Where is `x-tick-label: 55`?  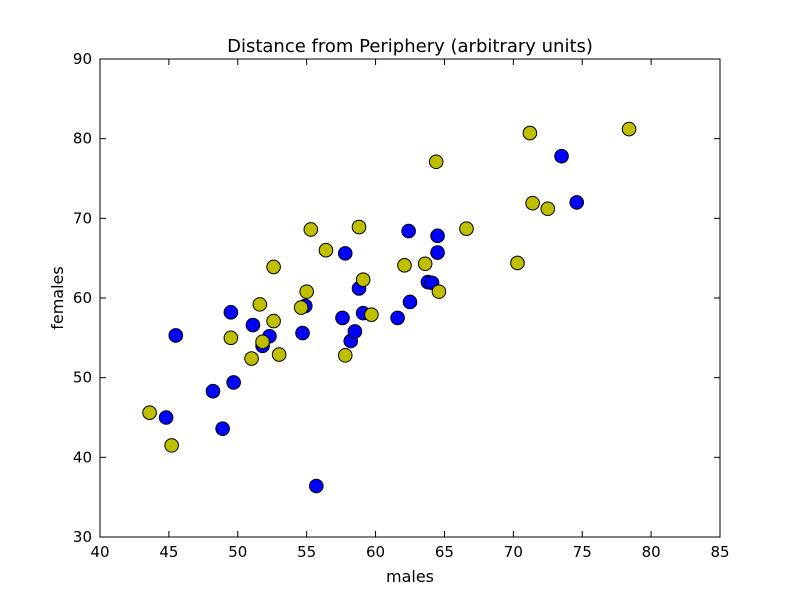
x-tick-label: 55 is located at coordinates (306, 552).